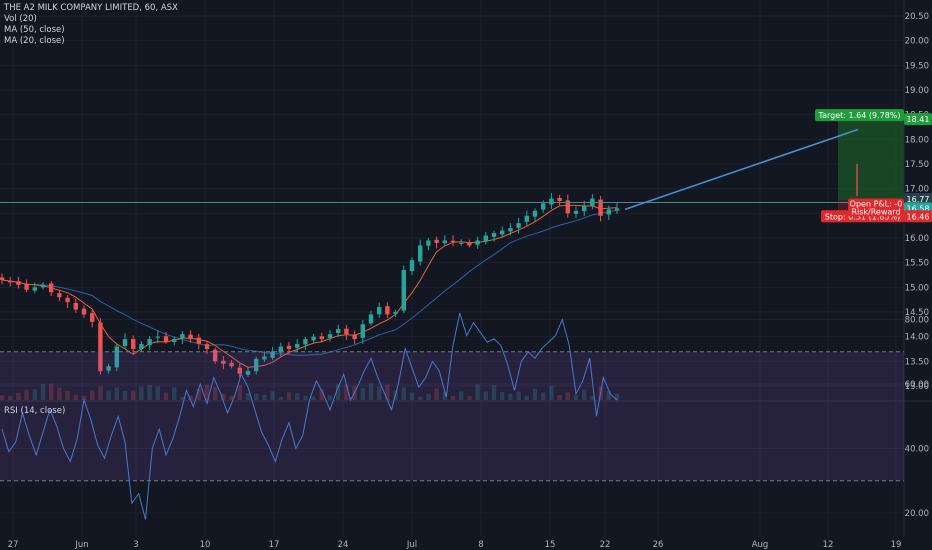 The image size is (932, 550). Describe the element at coordinates (917, 321) in the screenshot. I see `rsi-tick-label: 80.00` at that location.